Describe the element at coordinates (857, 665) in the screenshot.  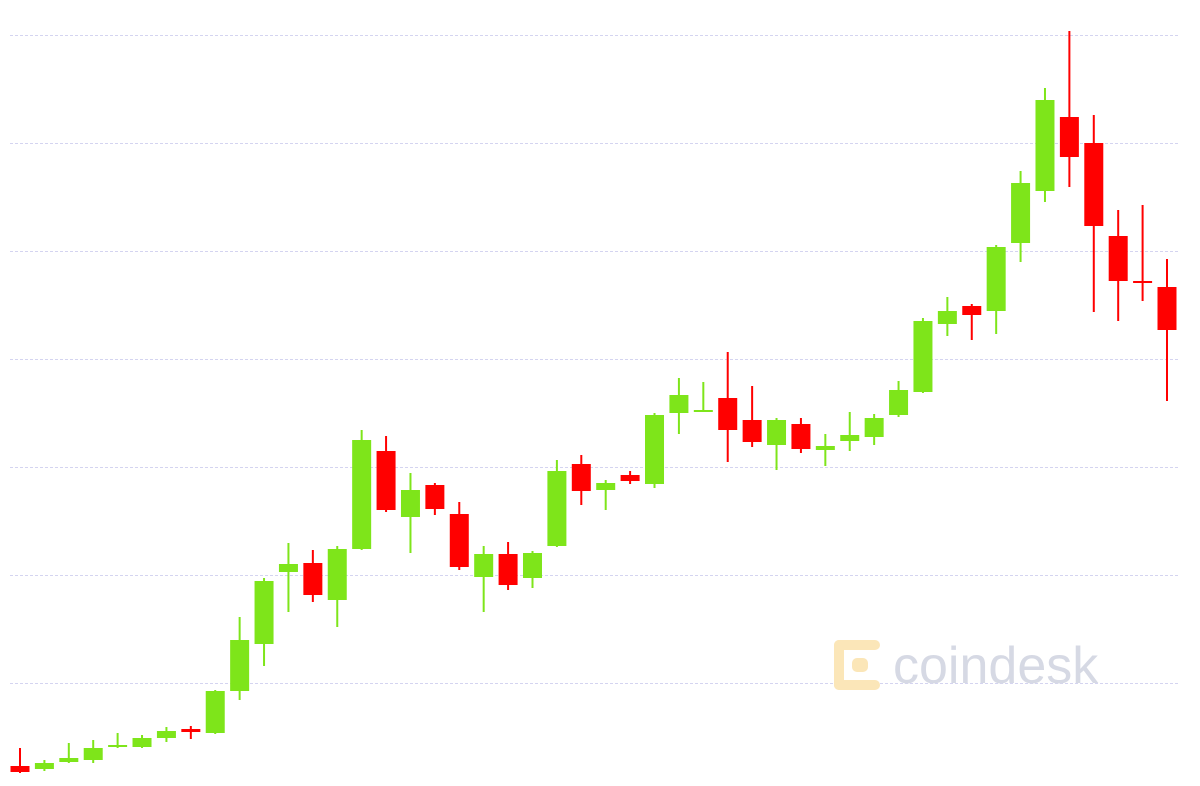
I see `watermark-logo` at that location.